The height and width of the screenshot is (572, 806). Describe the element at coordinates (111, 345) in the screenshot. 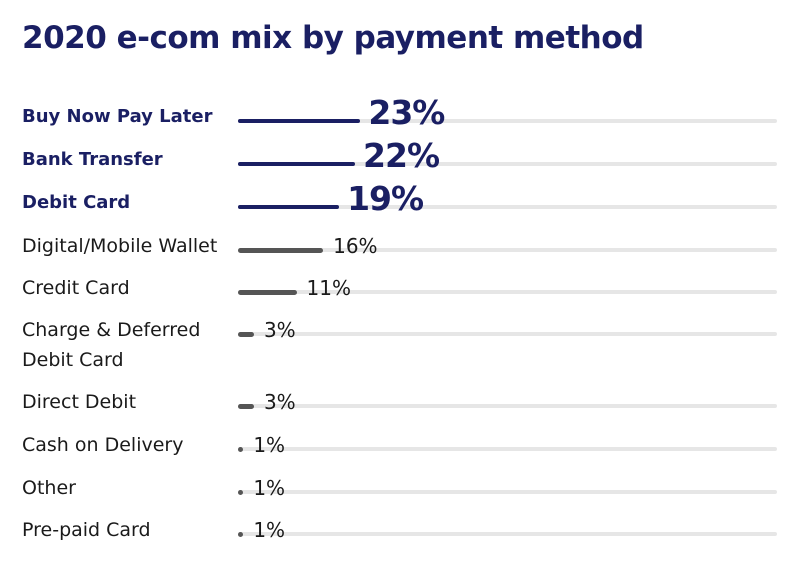

I see `category-label: Charge & Deferred Debit Card` at that location.